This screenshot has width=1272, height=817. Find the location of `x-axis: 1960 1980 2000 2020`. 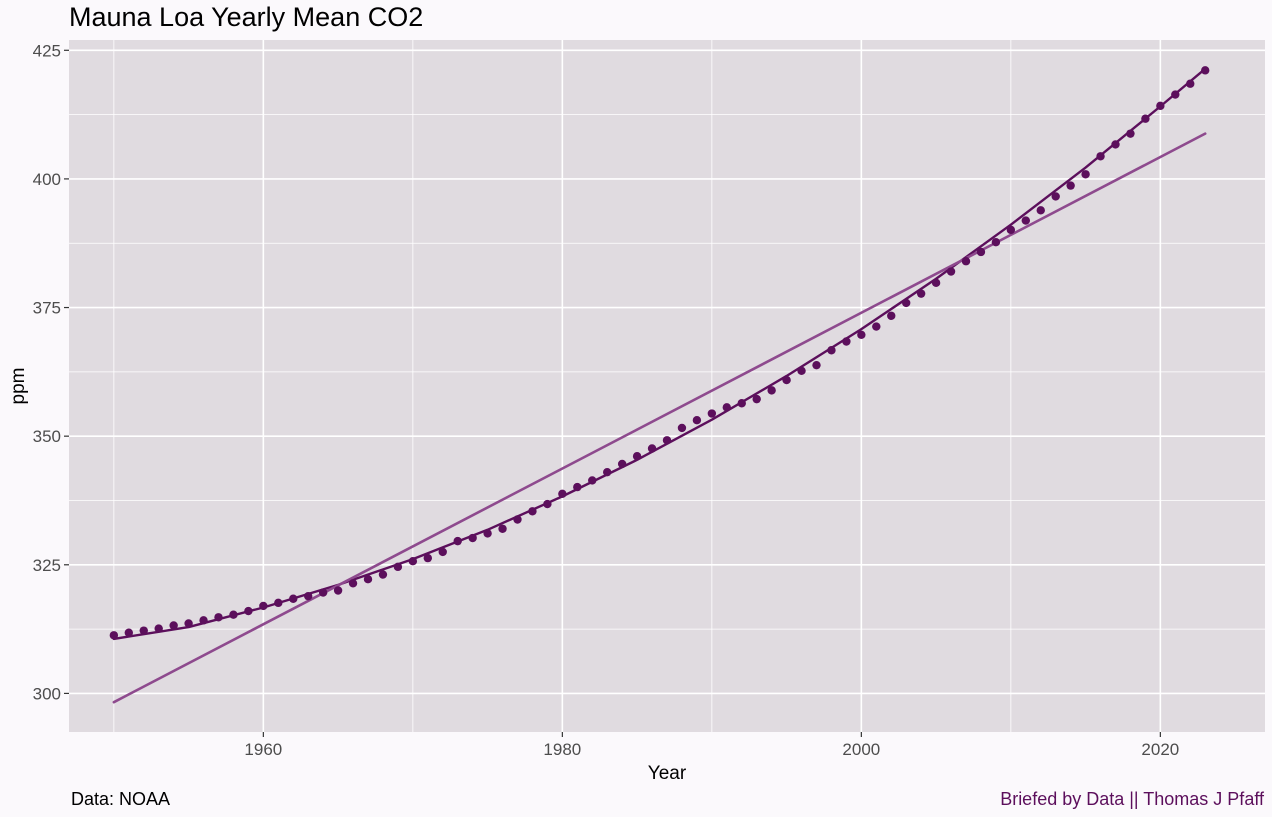

x-axis: 1960 1980 2000 2020 is located at coordinates (711, 745).